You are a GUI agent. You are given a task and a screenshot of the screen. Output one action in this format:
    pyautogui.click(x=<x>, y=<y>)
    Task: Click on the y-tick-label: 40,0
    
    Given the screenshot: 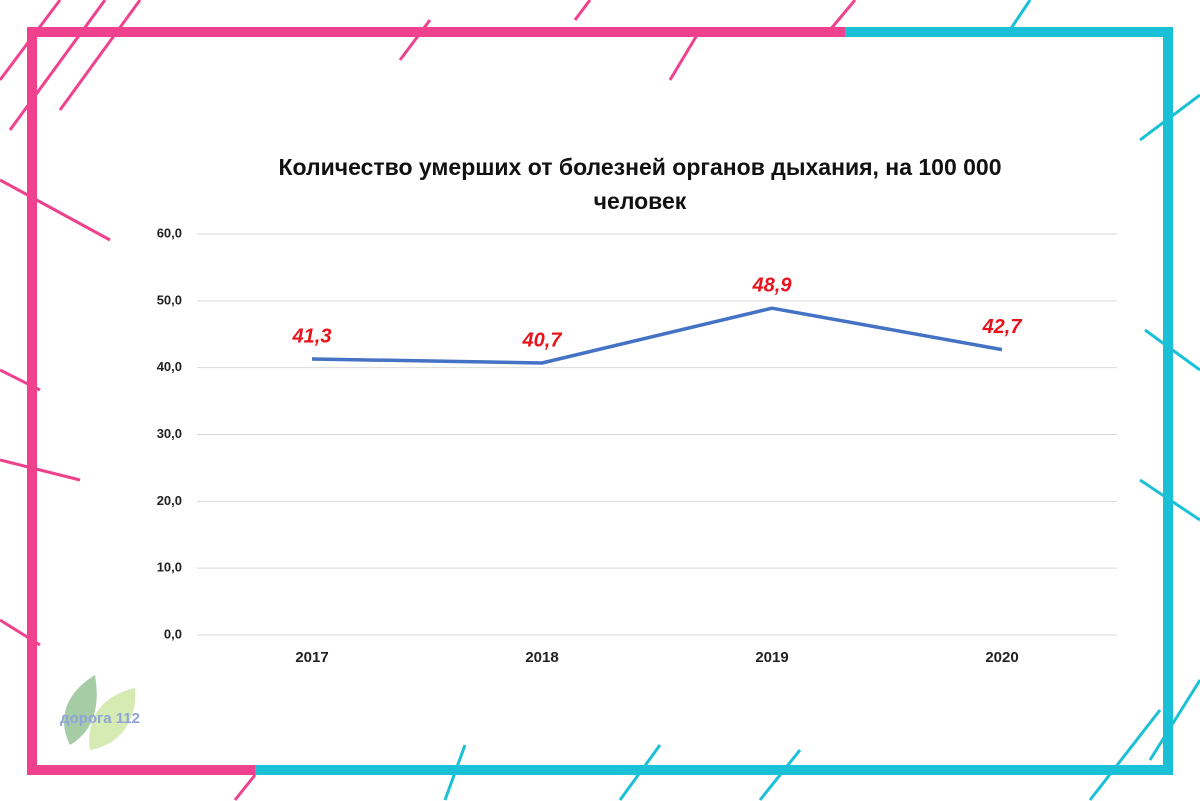 What is the action you would take?
    pyautogui.click(x=169, y=366)
    